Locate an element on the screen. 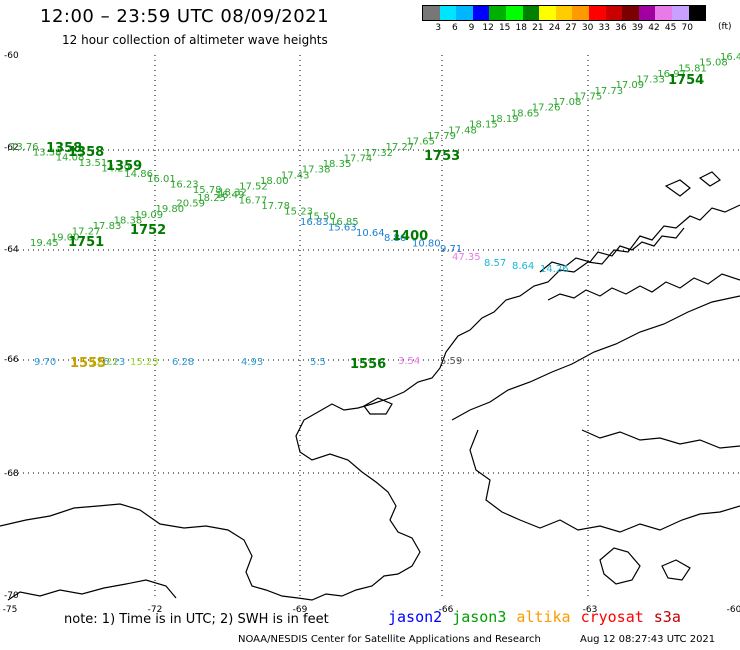  track-value: 47.35 is located at coordinates (466, 257).